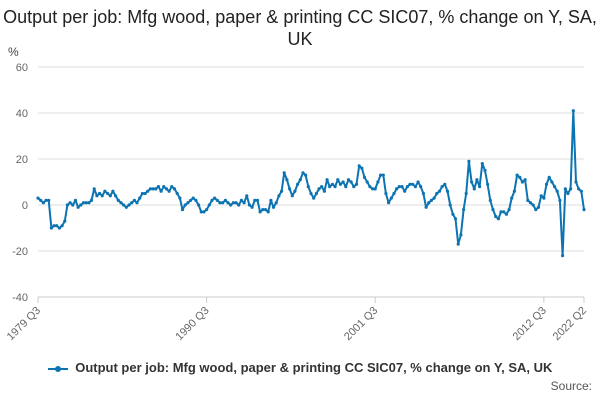  What do you see at coordinates (22, 114) in the screenshot?
I see `y-tick-label: 40` at bounding box center [22, 114].